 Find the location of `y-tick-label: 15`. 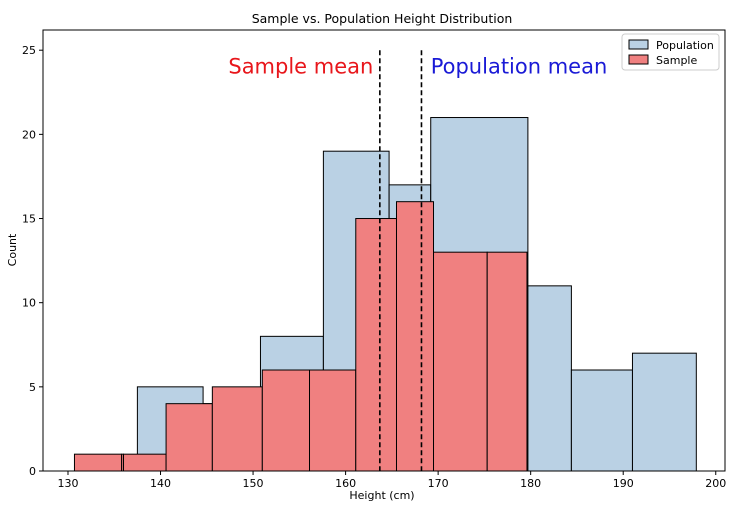

y-tick-label: 15 is located at coordinates (29, 219).